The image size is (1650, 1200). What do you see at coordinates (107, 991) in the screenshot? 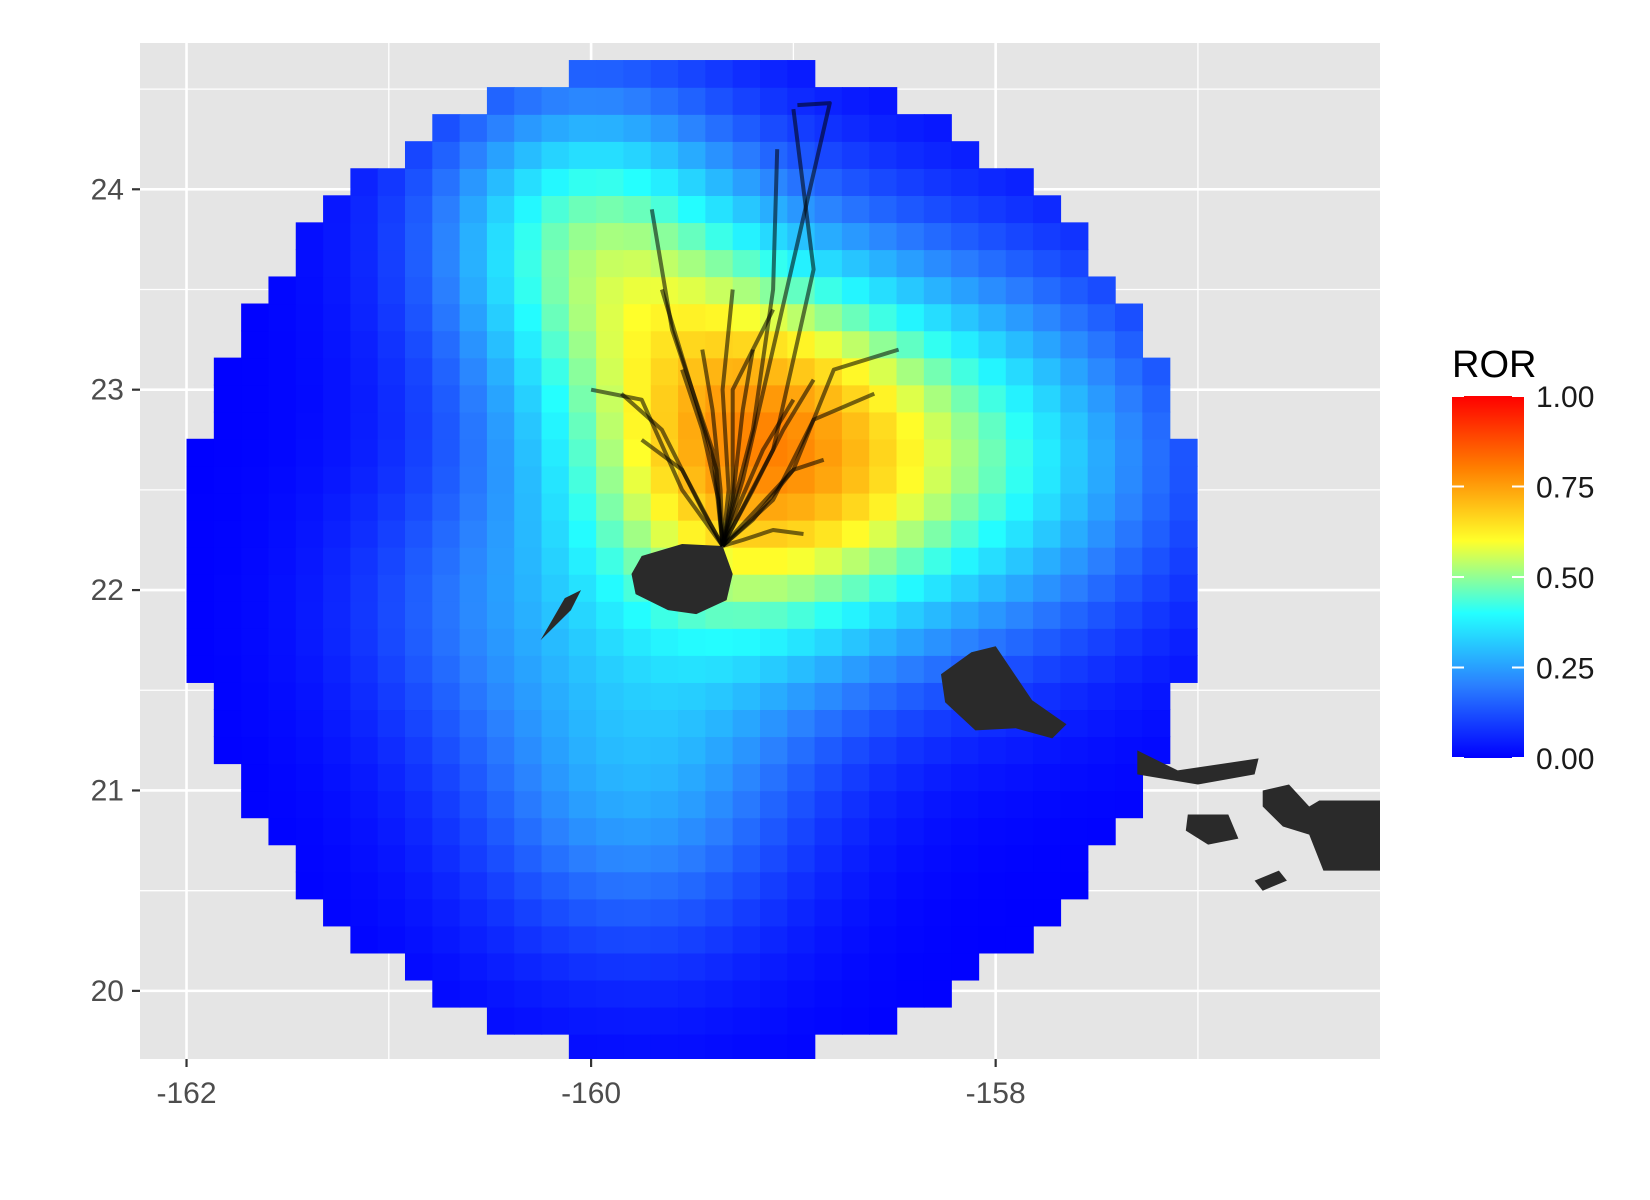
I see `y-axis-tick-label: 20` at bounding box center [107, 991].